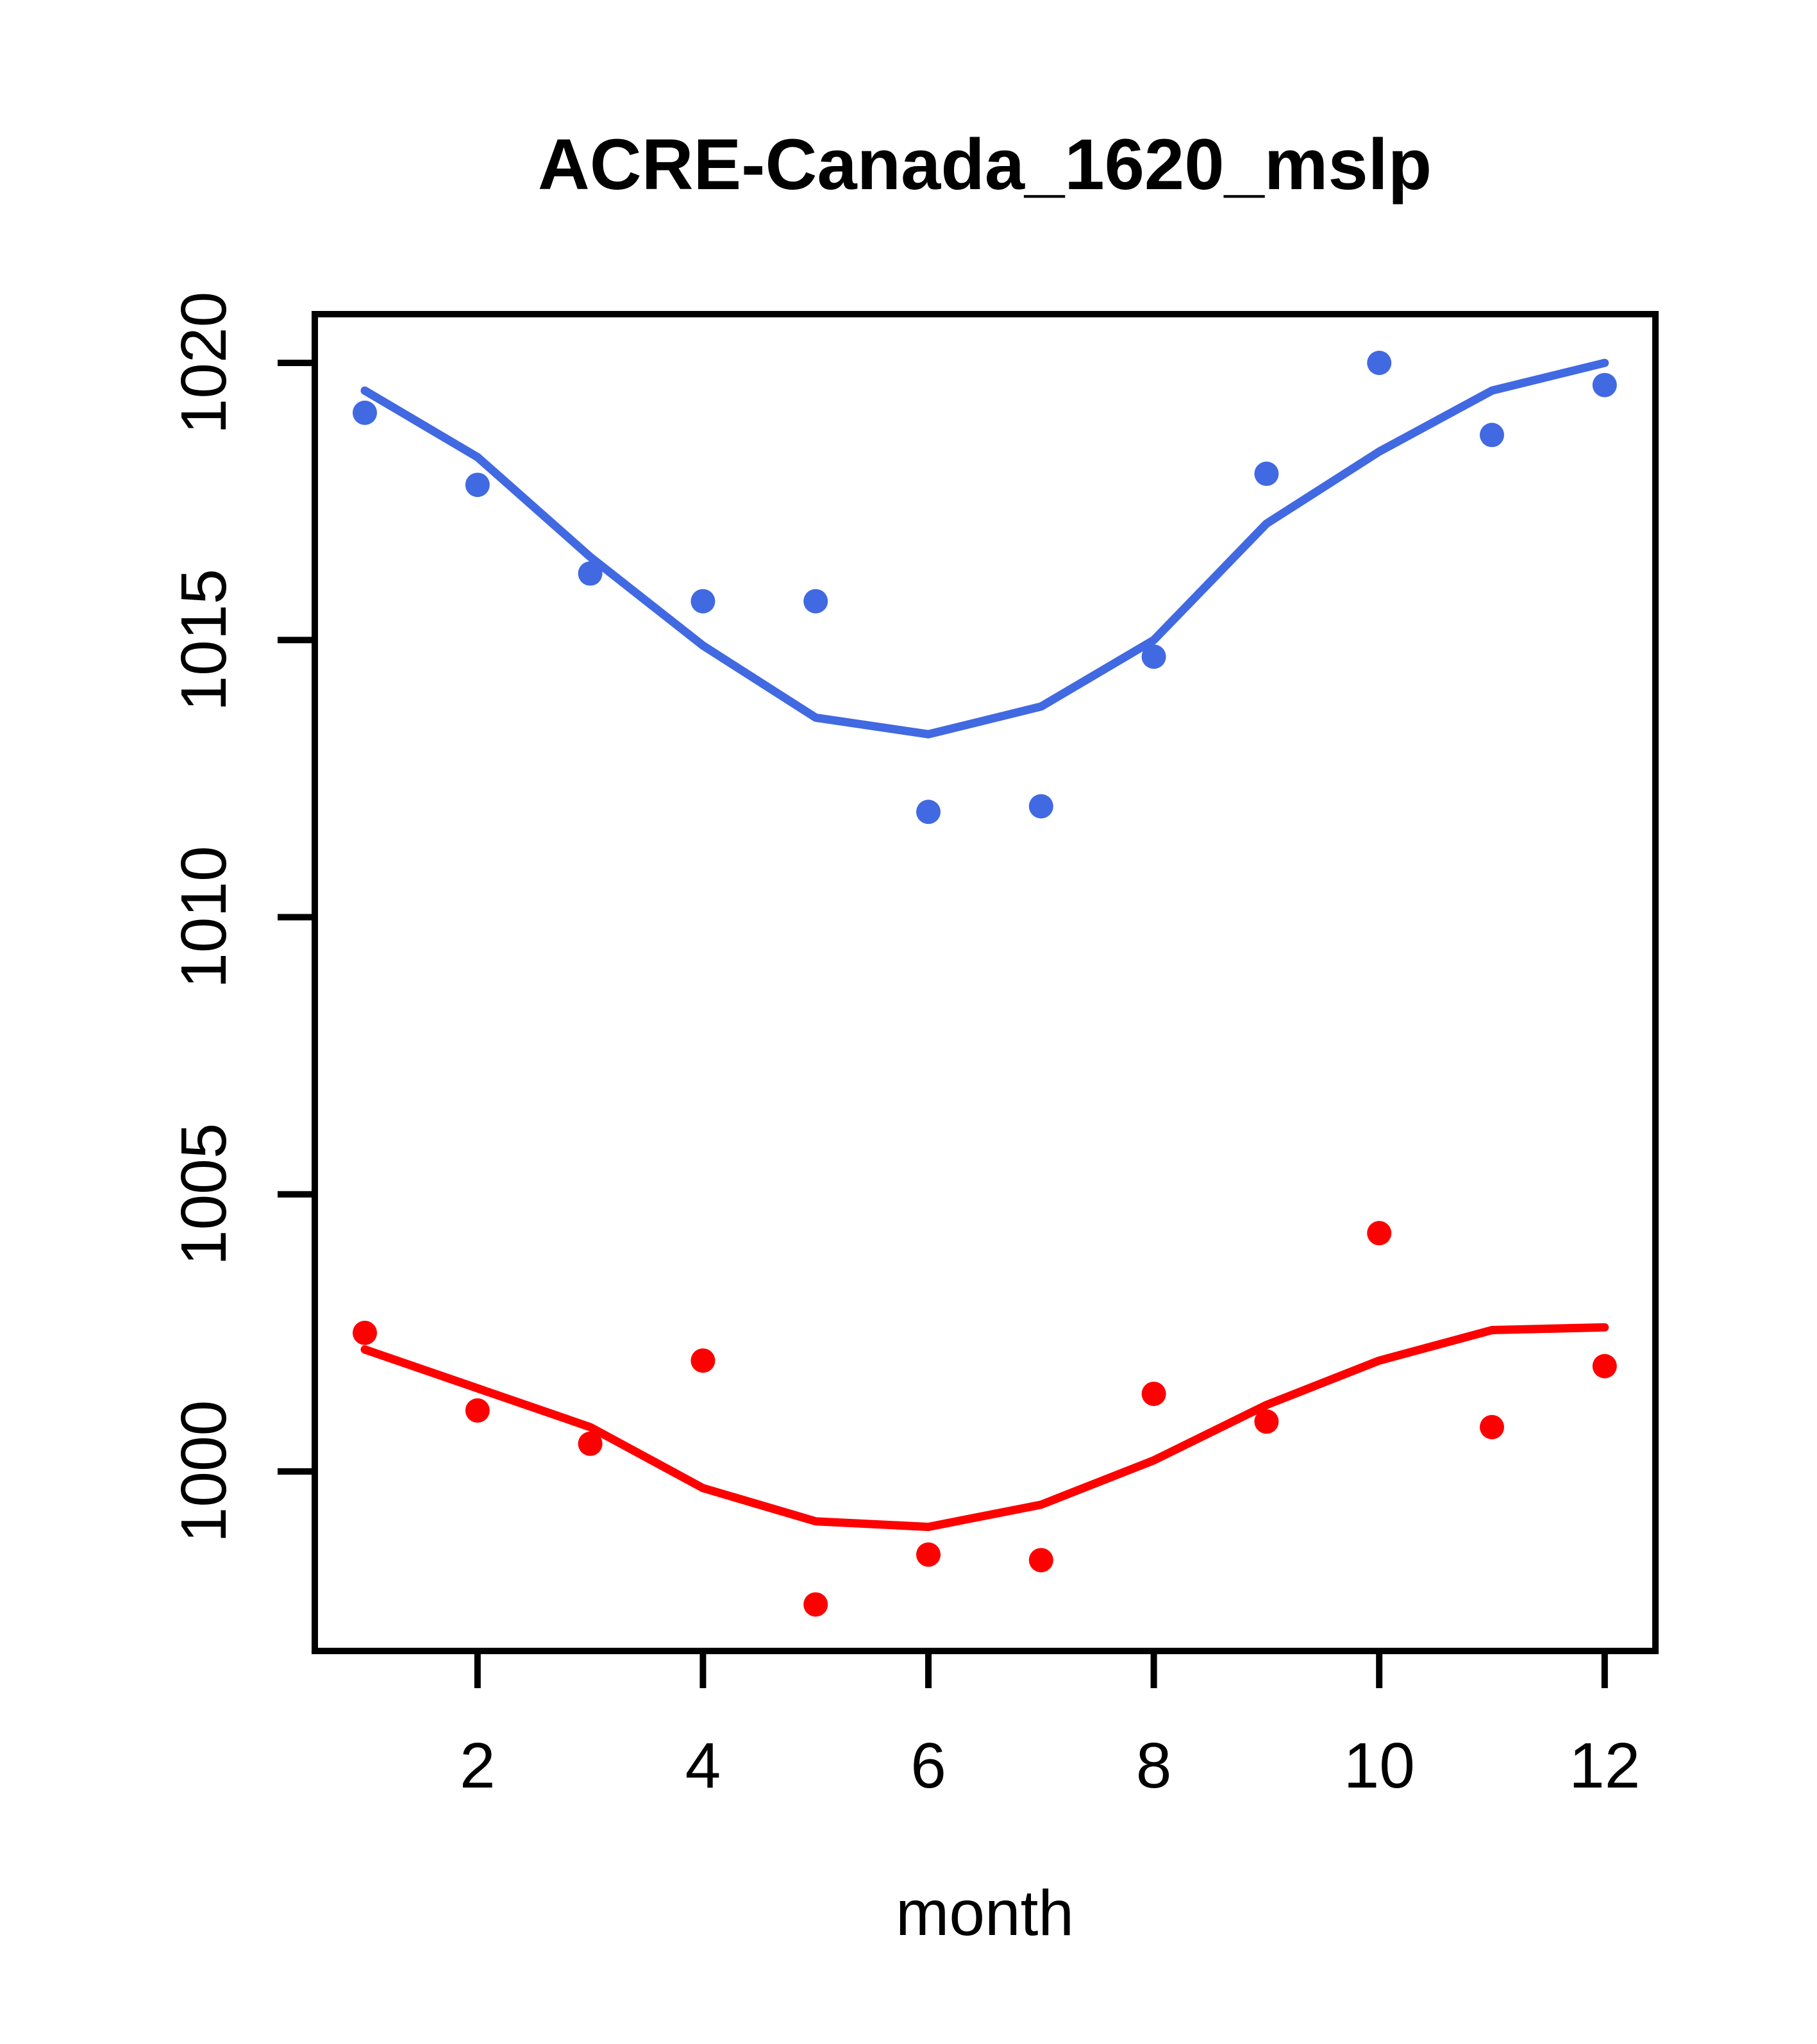 Image resolution: width=1817 pixels, height=2044 pixels. Describe the element at coordinates (1604, 1766) in the screenshot. I see `x-axis-tick-label: 12` at that location.